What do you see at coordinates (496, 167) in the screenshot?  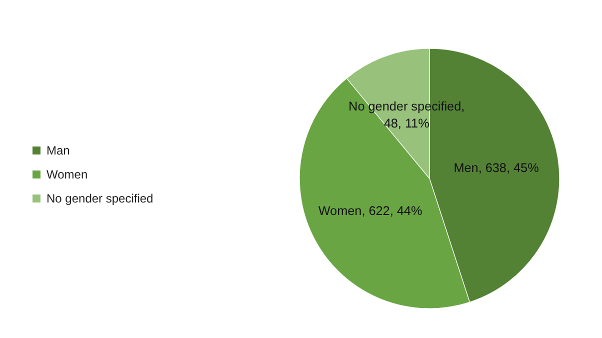 I see `data-label: Men, 638, 45%` at bounding box center [496, 167].